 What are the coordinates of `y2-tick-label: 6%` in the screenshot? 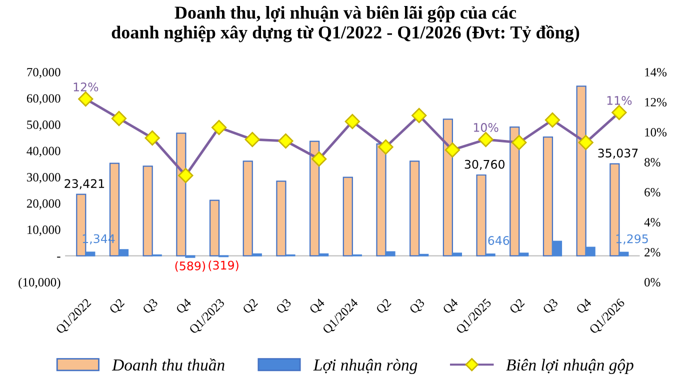 It's located at (652, 192).